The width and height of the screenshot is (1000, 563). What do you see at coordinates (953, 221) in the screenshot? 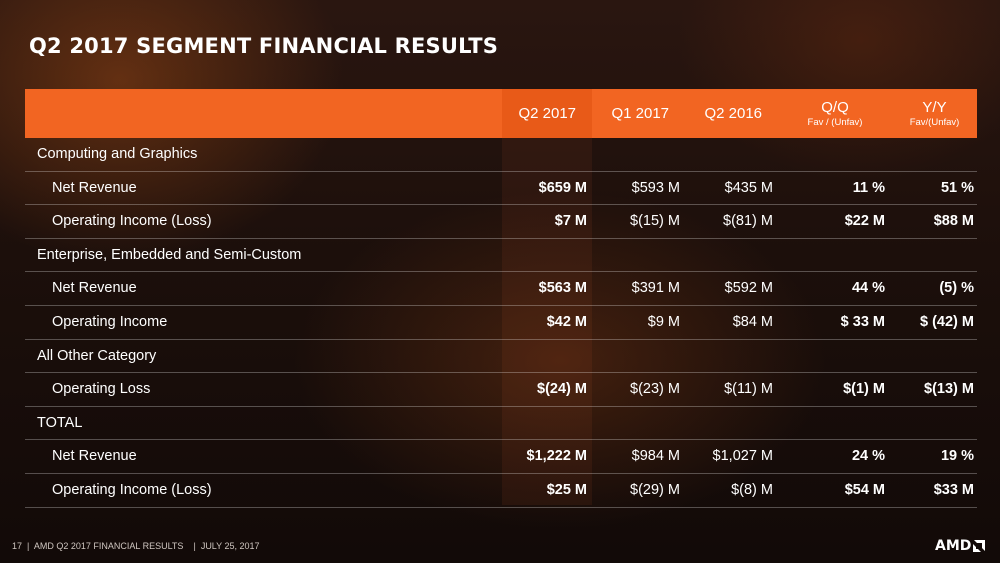
I see `cell-yy: $88 M` at bounding box center [953, 221].